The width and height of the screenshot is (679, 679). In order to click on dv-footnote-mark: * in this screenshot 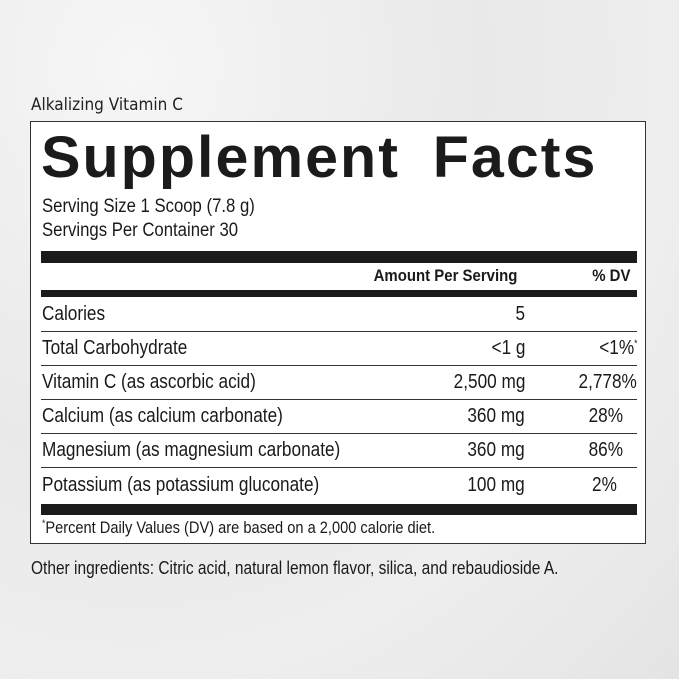, I will do `click(635, 344)`.